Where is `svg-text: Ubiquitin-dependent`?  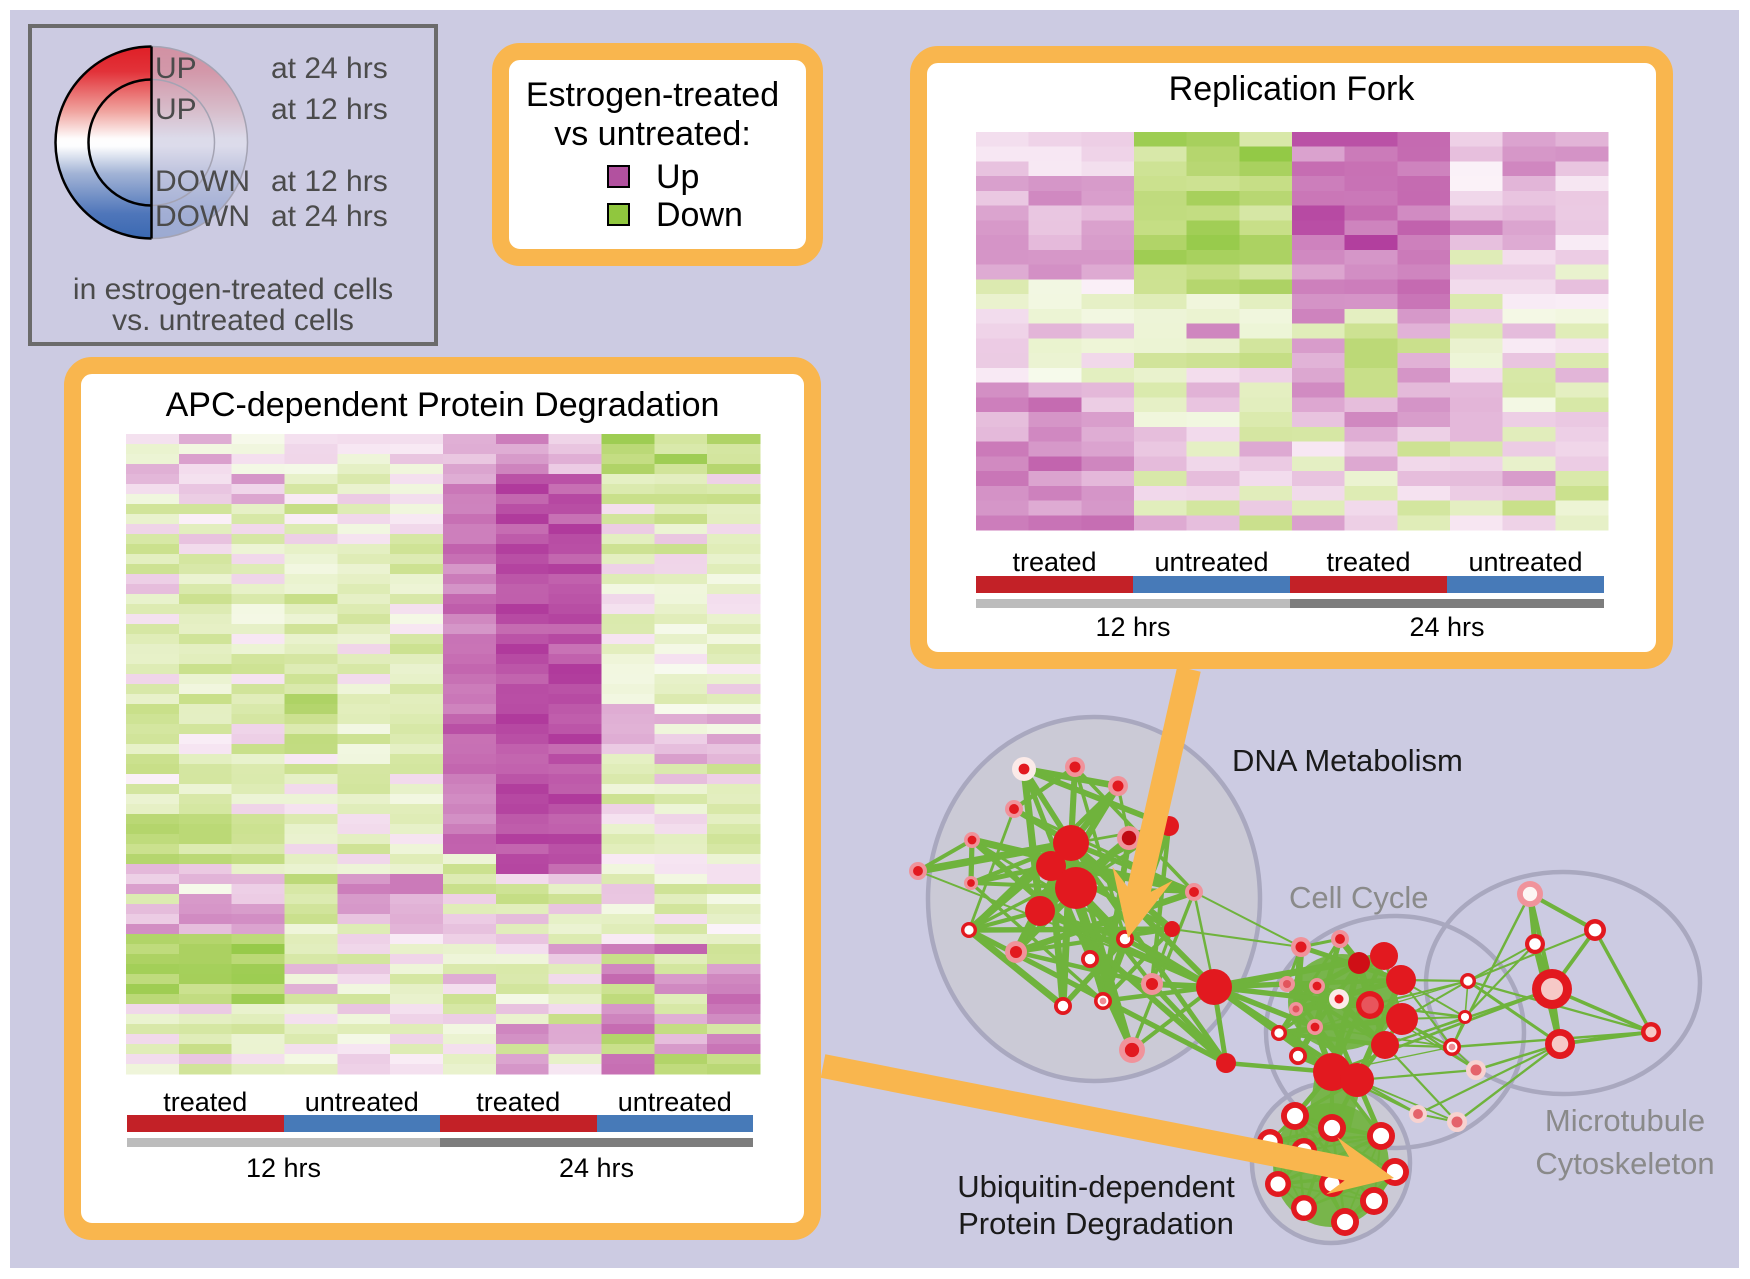 svg-text: Ubiquitin-dependent is located at coordinates (1096, 1186).